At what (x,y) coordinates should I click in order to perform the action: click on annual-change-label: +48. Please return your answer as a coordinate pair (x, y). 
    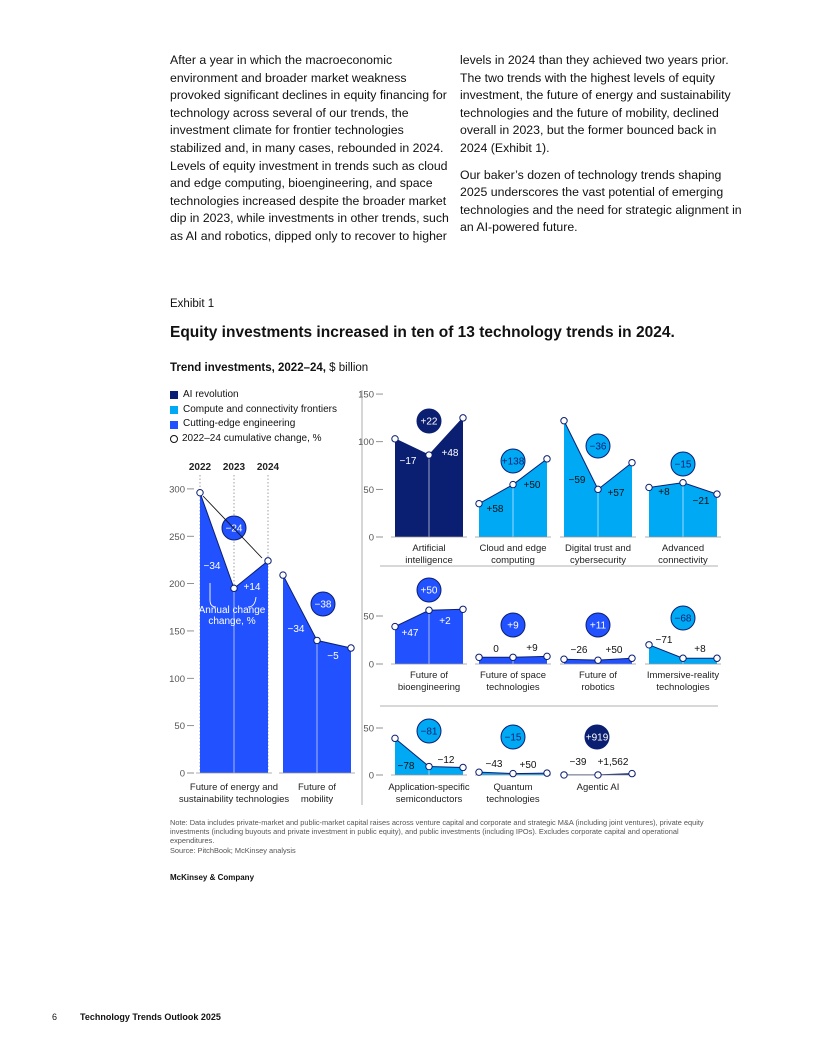
    Looking at the image, I should click on (450, 453).